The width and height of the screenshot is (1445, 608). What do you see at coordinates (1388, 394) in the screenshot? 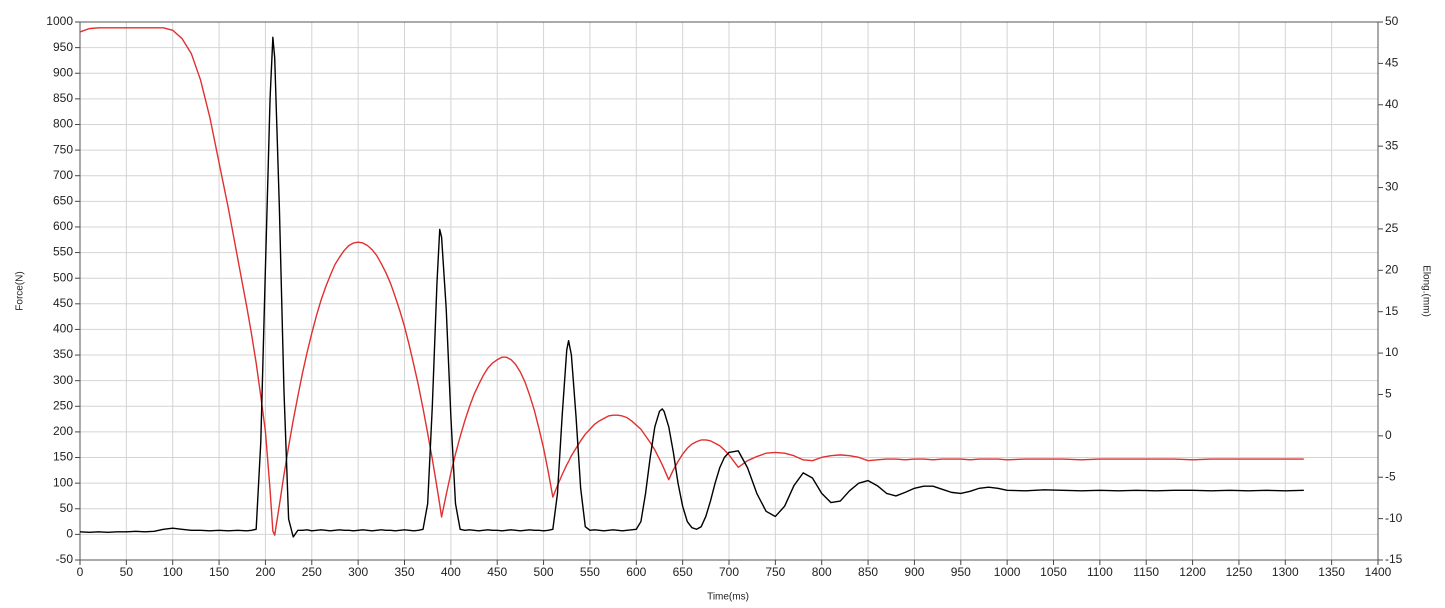
I see `y2-tick-label: 5` at bounding box center [1388, 394].